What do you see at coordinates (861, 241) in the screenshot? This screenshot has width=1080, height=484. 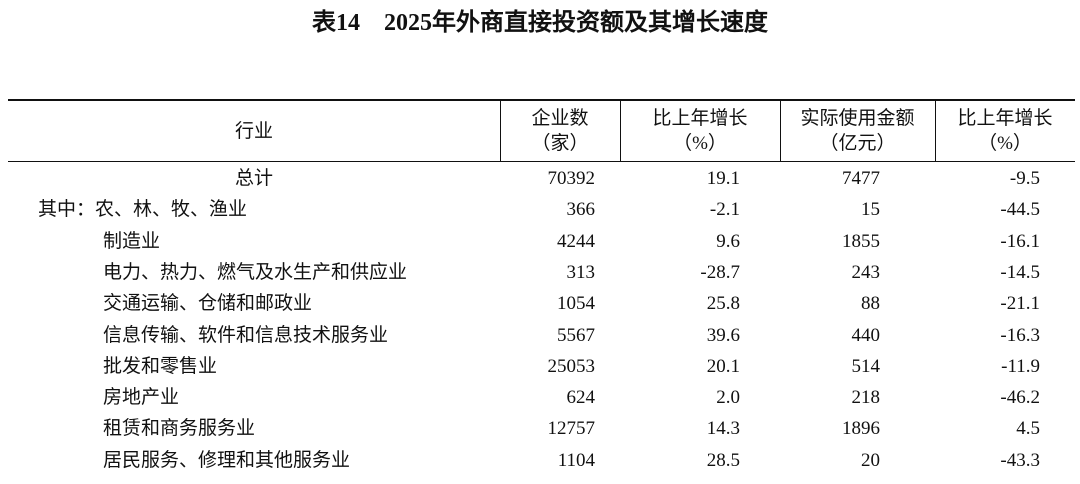 I see `cell-value: 1855` at bounding box center [861, 241].